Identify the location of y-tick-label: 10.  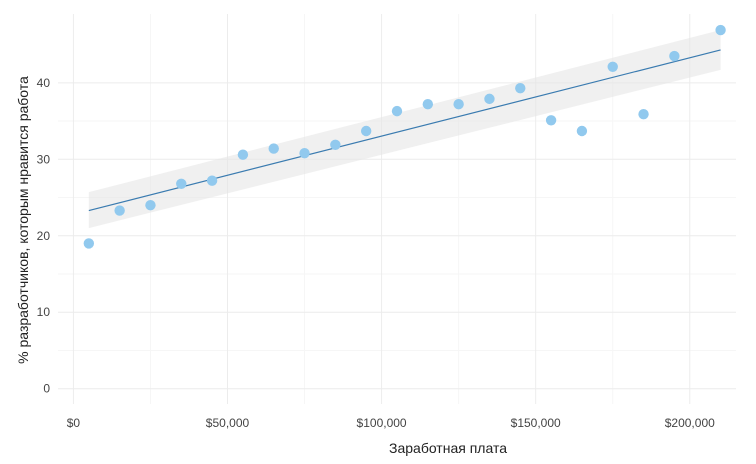
(44, 312).